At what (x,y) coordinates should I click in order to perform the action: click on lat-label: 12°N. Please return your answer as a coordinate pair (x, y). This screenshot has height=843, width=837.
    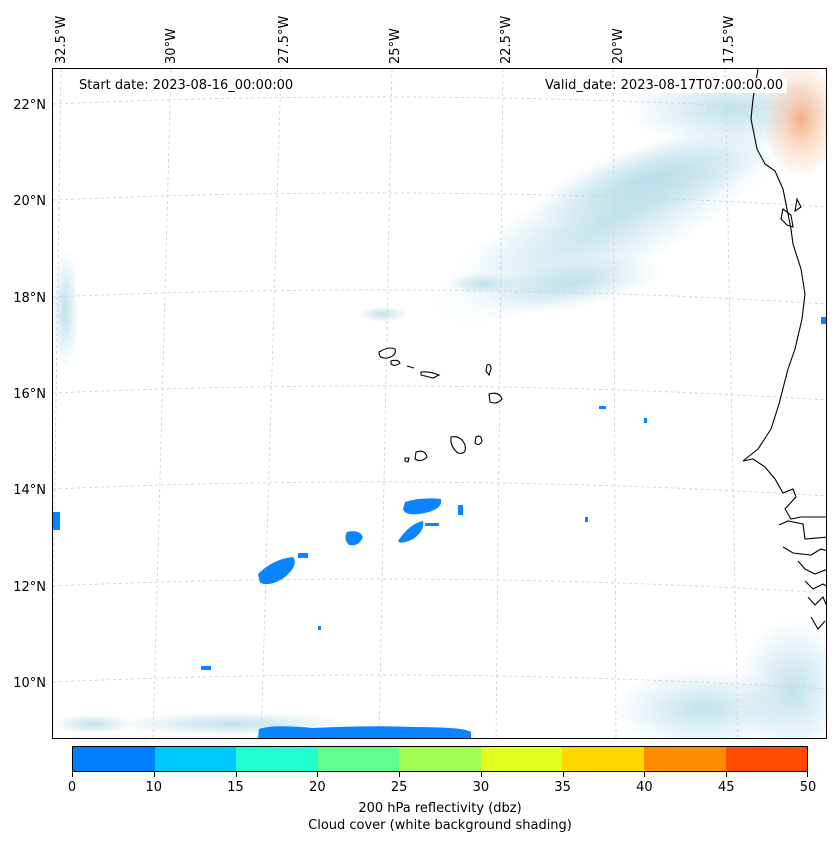
    Looking at the image, I should click on (29, 587).